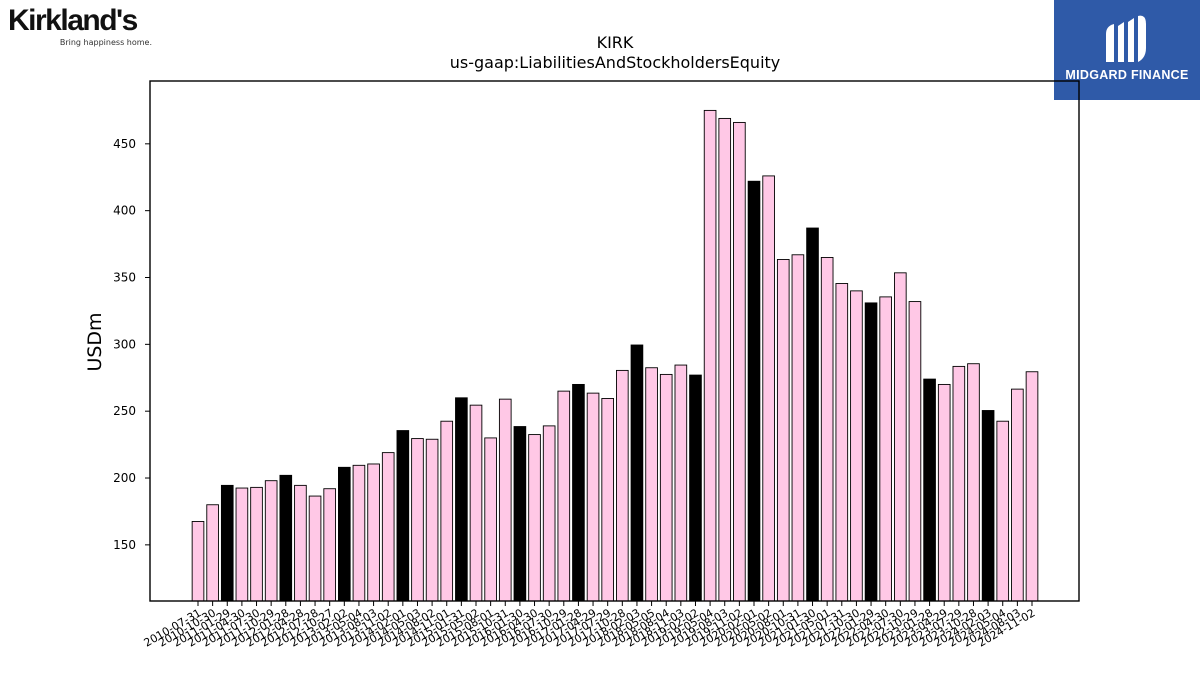 The width and height of the screenshot is (1200, 675). I want to click on y-axis: 150 200 250 300 350 400 450, so click(131, 344).